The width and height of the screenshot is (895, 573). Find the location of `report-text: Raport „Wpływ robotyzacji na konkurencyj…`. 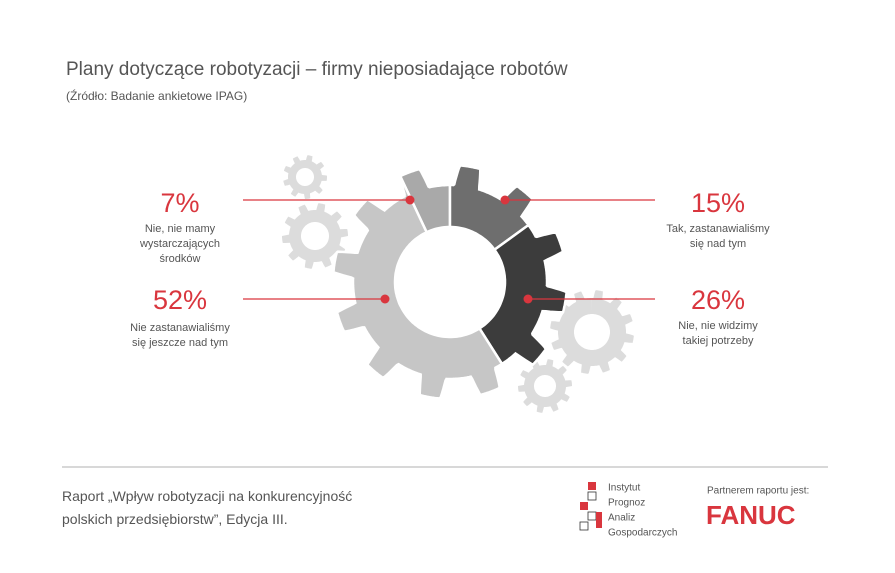

report-text: Raport „Wpływ robotyzacji na konkurencyj… is located at coordinates (207, 507).